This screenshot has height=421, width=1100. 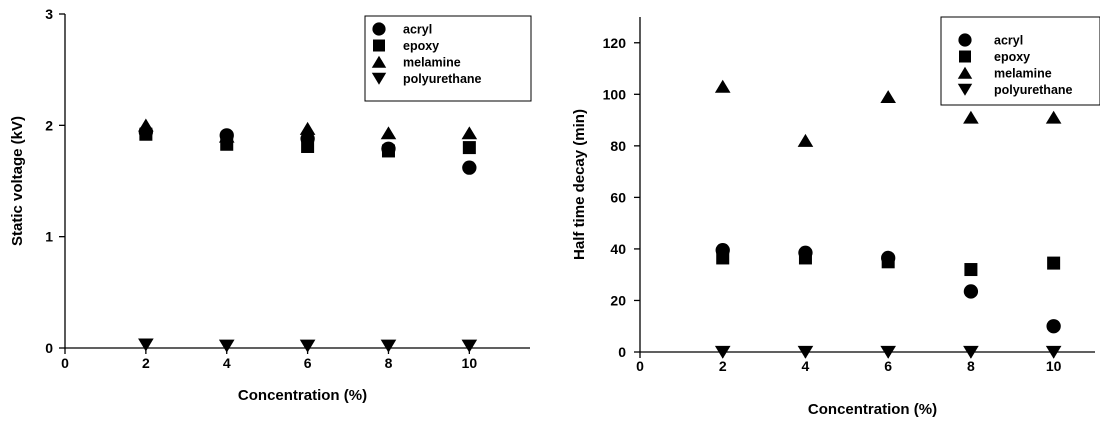 What do you see at coordinates (618, 146) in the screenshot?
I see `y-tick-label: 80` at bounding box center [618, 146].